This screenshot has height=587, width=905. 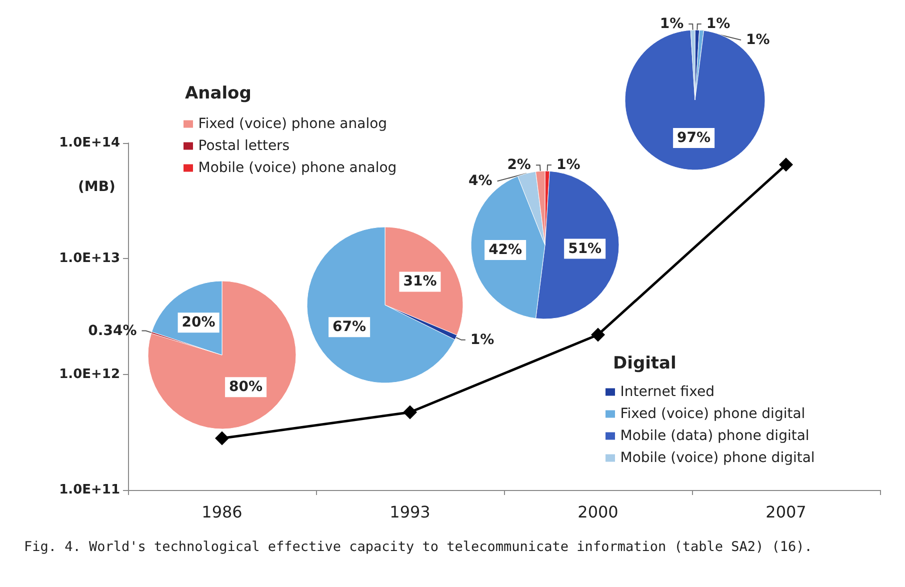 I want to click on caption: Fig. 4. World's technological effective capacity to telecommunicate information (table SA2) (16)., so click(x=418, y=547).